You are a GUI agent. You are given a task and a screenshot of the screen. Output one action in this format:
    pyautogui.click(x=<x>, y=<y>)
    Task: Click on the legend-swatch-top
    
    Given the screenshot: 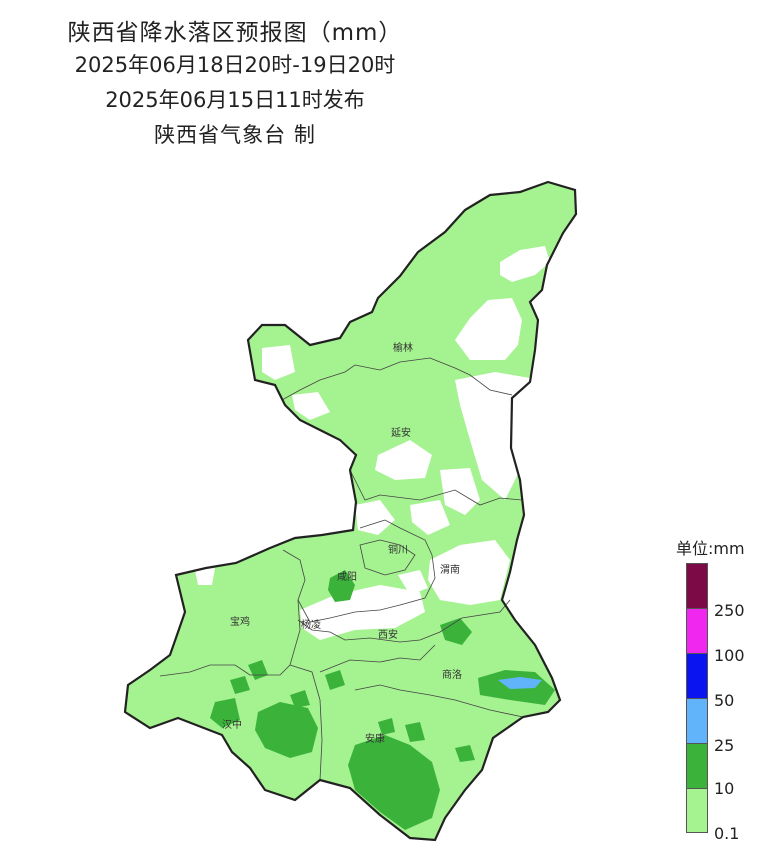 What is the action you would take?
    pyautogui.click(x=697, y=585)
    